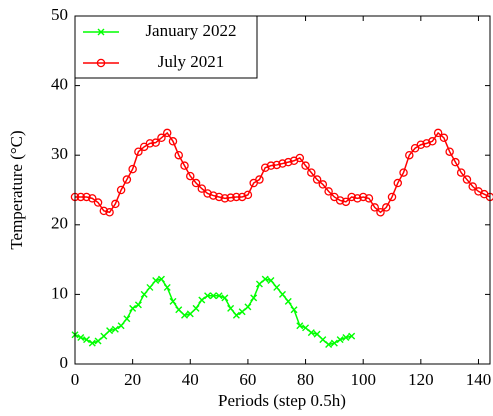  I want to click on y-tick-label: 10, so click(59, 292).